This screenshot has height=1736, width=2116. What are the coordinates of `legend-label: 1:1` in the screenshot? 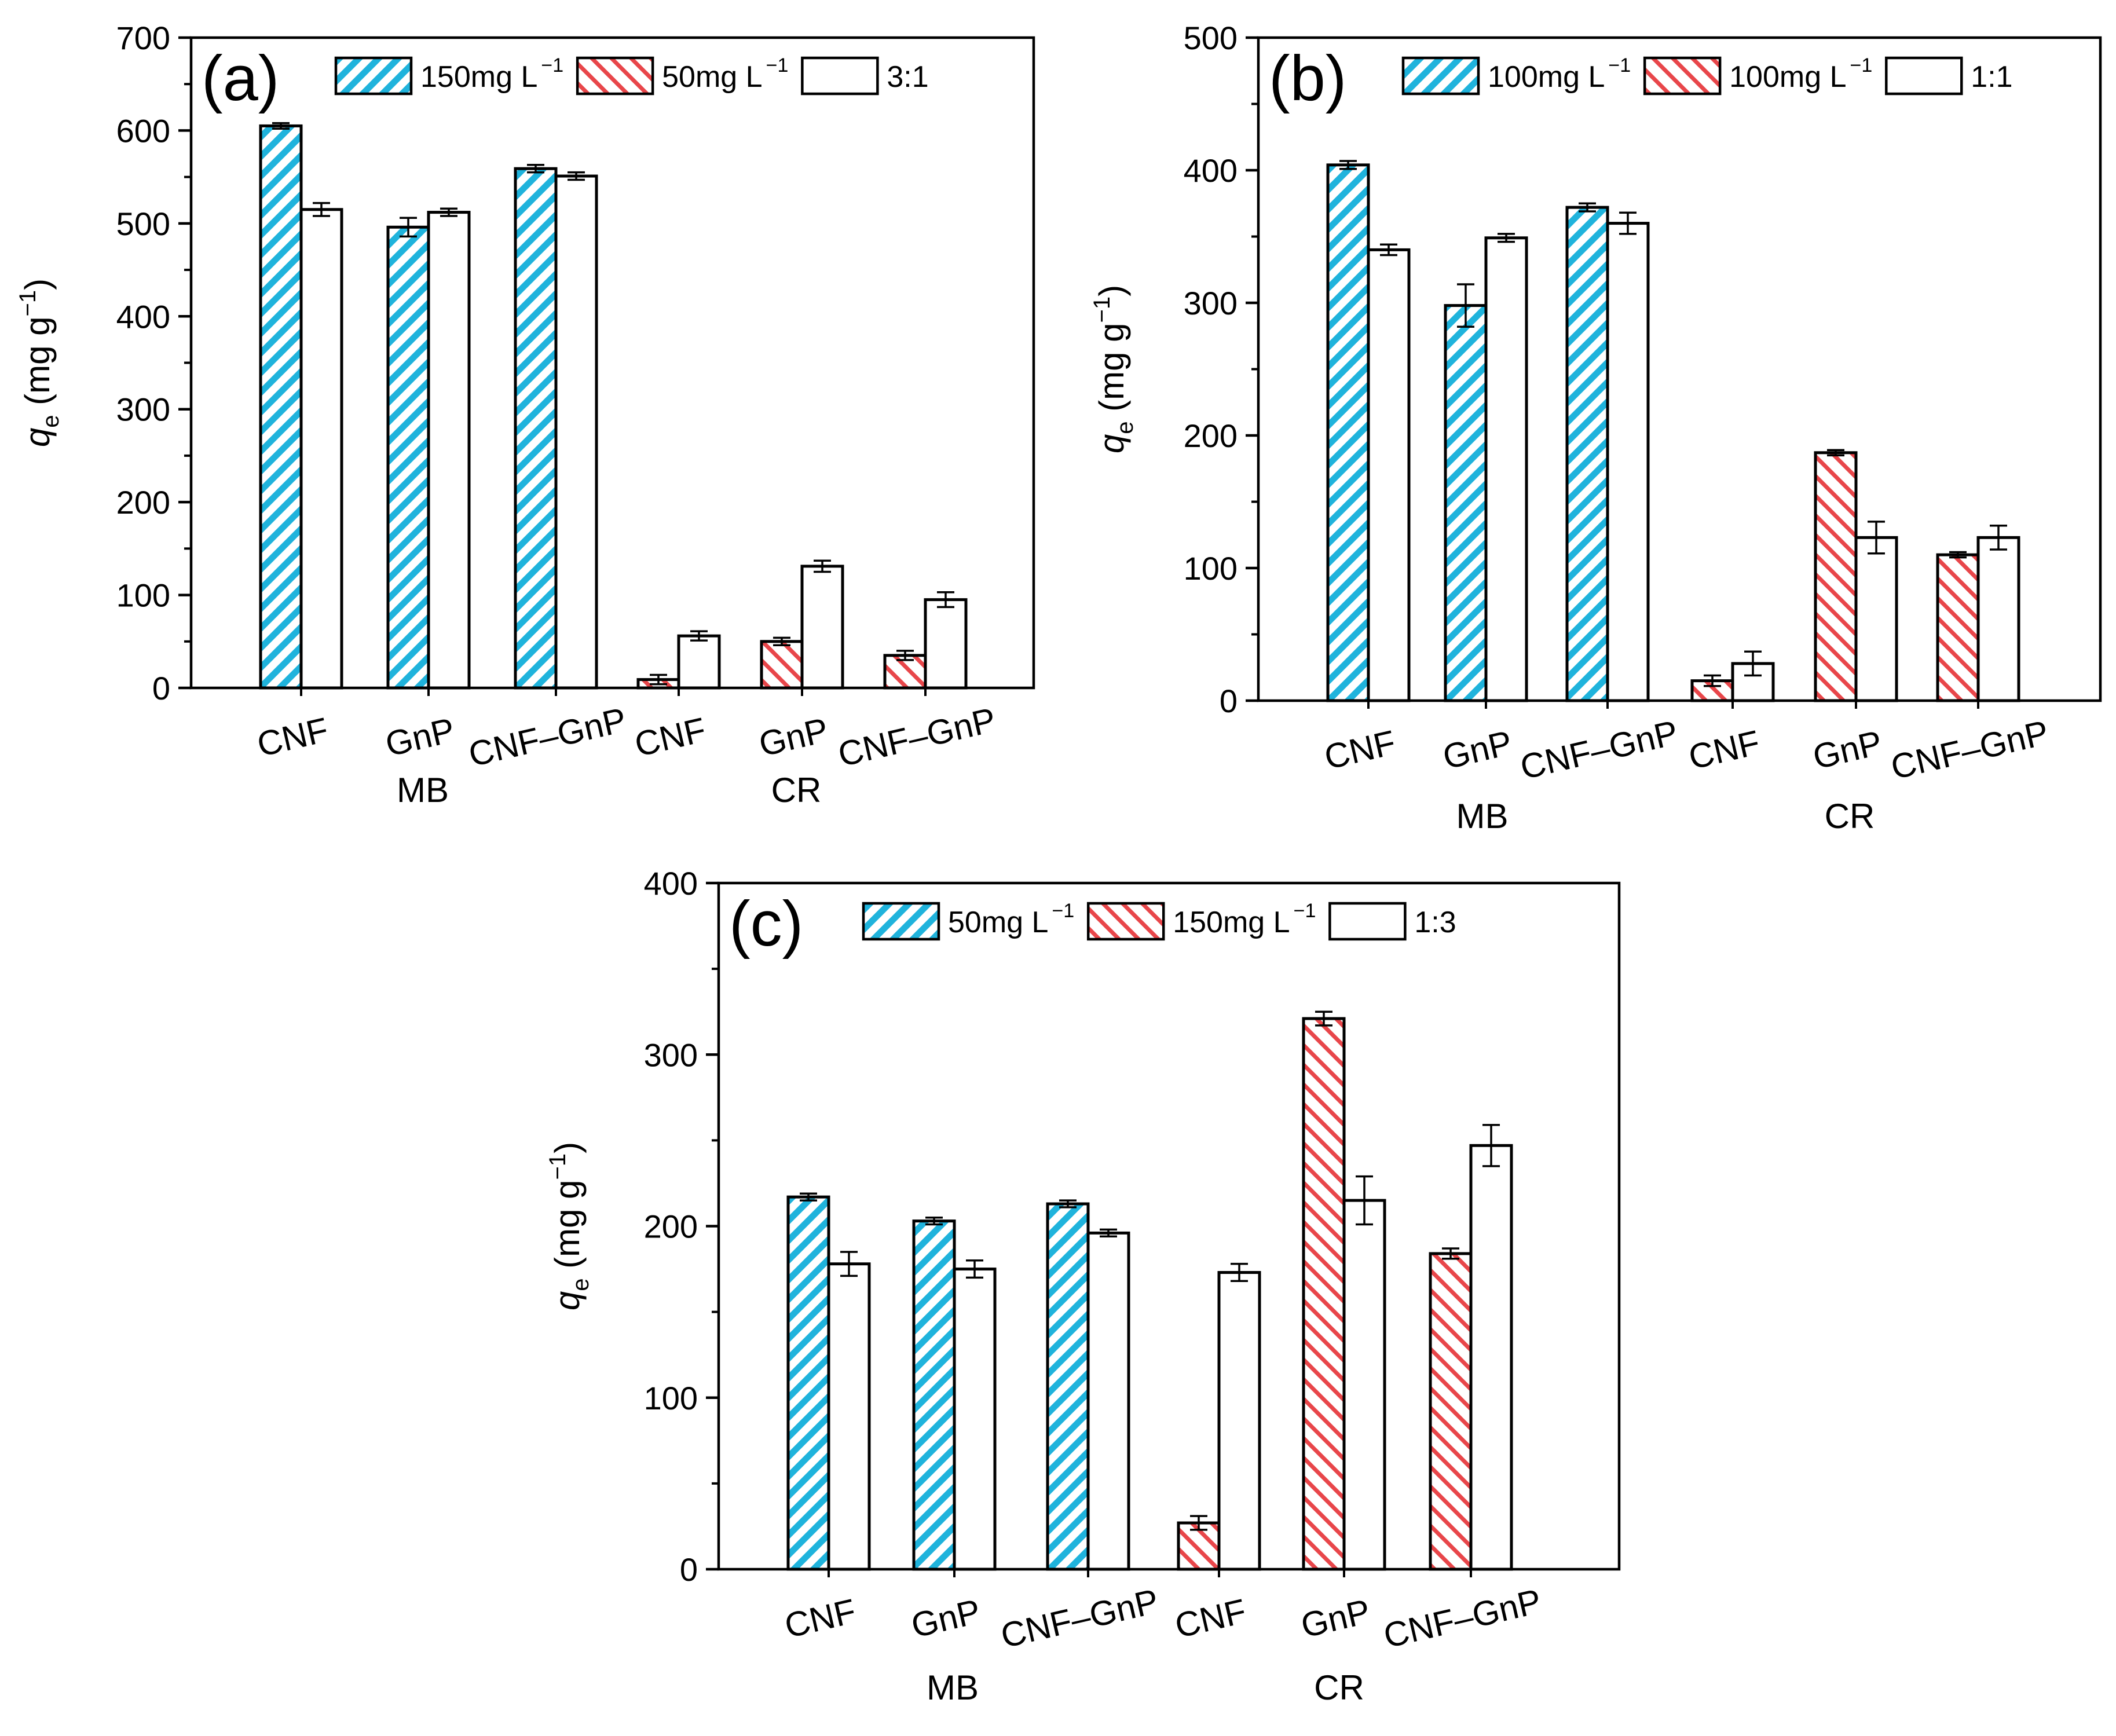 It's located at (1991, 77).